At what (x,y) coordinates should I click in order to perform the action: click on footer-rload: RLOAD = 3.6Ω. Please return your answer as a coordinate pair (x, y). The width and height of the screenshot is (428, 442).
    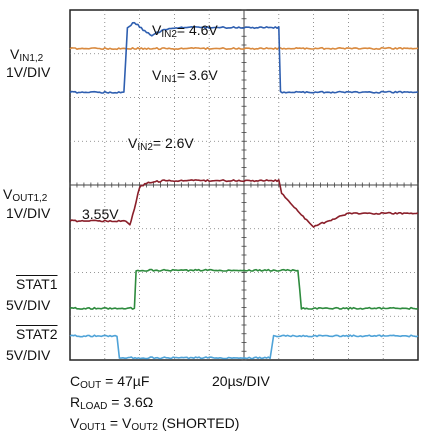
    Looking at the image, I should click on (111, 404).